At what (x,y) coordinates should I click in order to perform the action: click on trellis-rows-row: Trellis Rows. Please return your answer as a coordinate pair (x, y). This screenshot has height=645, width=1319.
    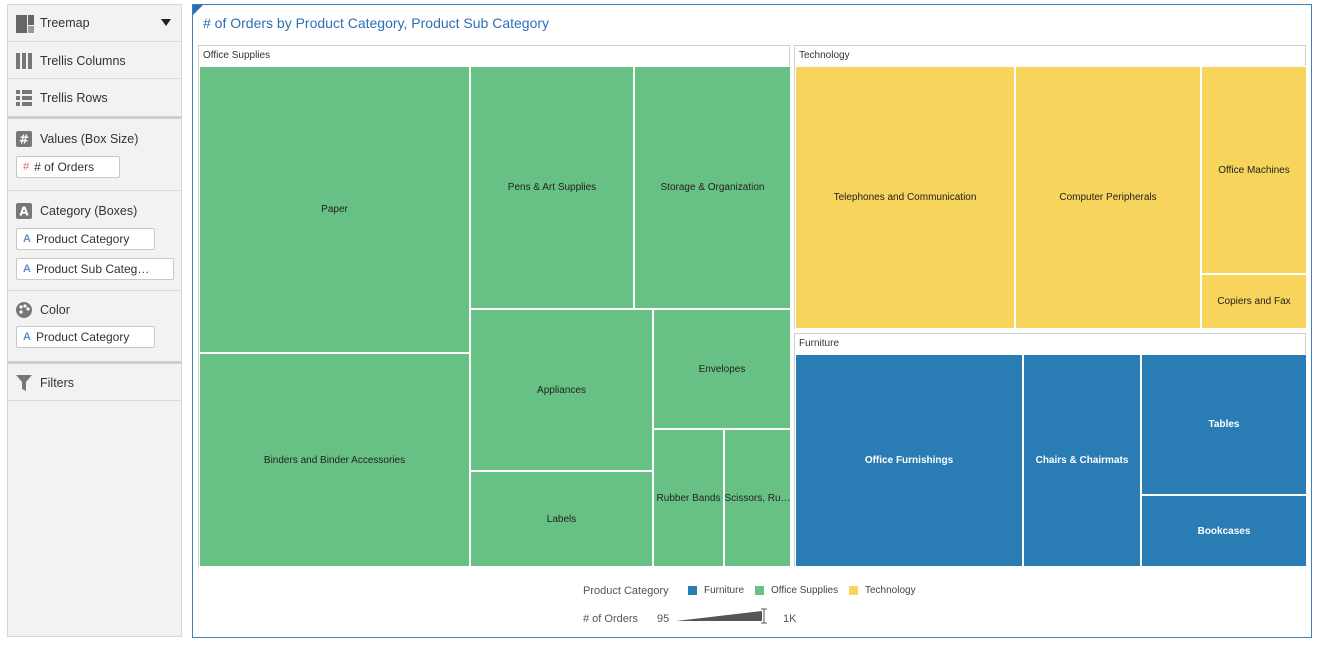
    Looking at the image, I should click on (62, 98).